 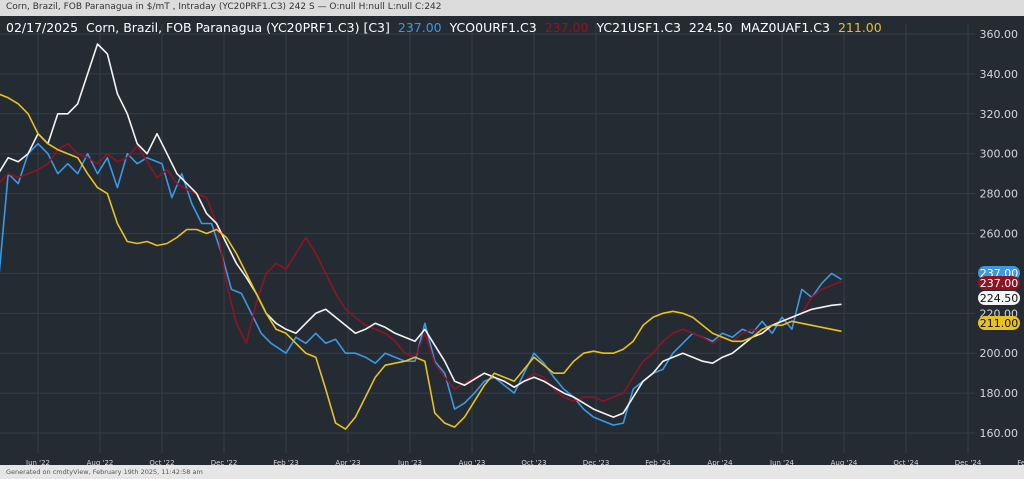 I want to click on x-tick-label: Dec '23, so click(x=596, y=462).